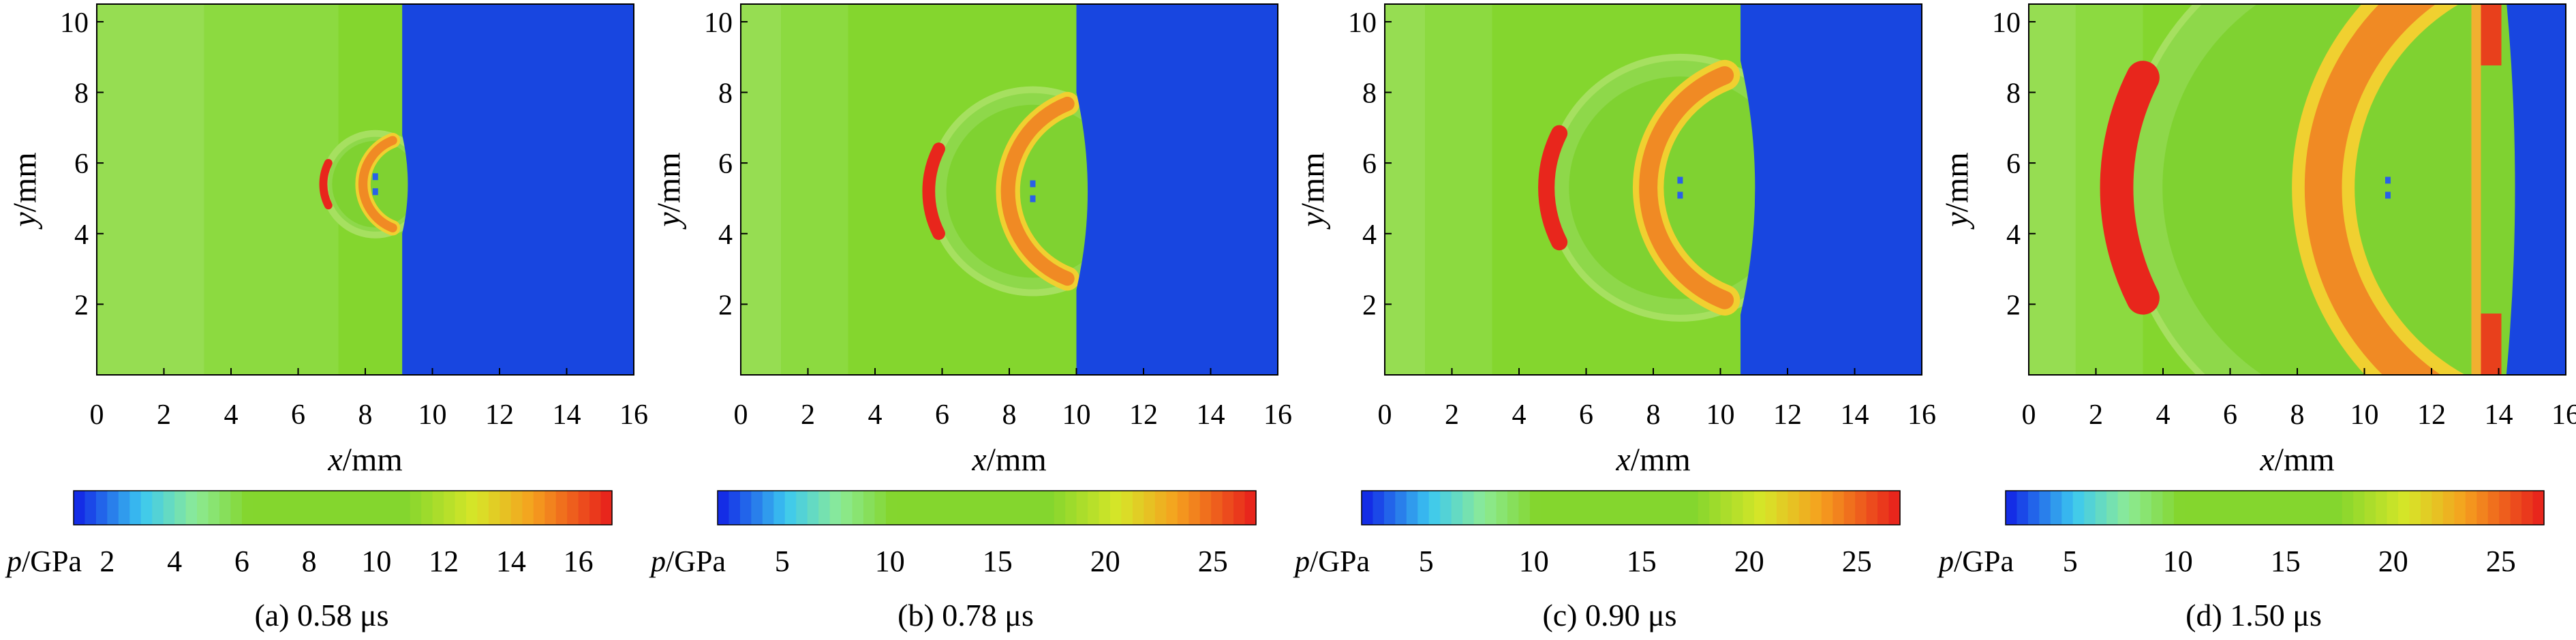  Describe the element at coordinates (1749, 562) in the screenshot. I see `colorbar-tick-label: 20` at that location.